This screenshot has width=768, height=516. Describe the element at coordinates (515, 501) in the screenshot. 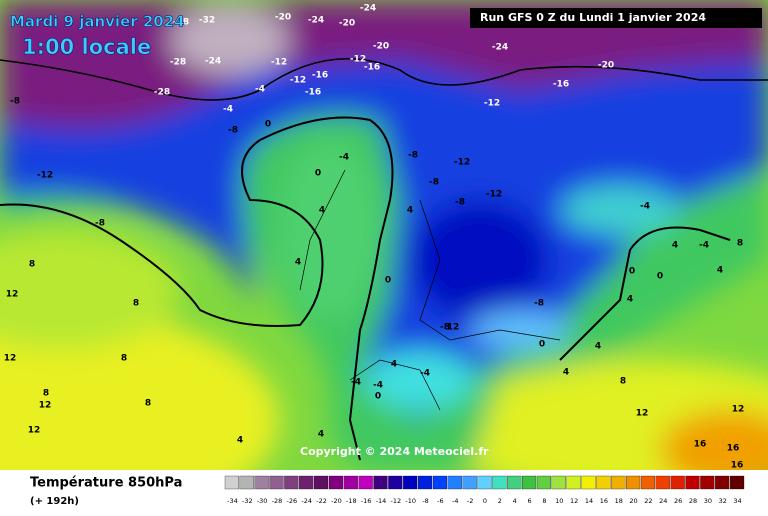

I see `legend-value: 4` at that location.